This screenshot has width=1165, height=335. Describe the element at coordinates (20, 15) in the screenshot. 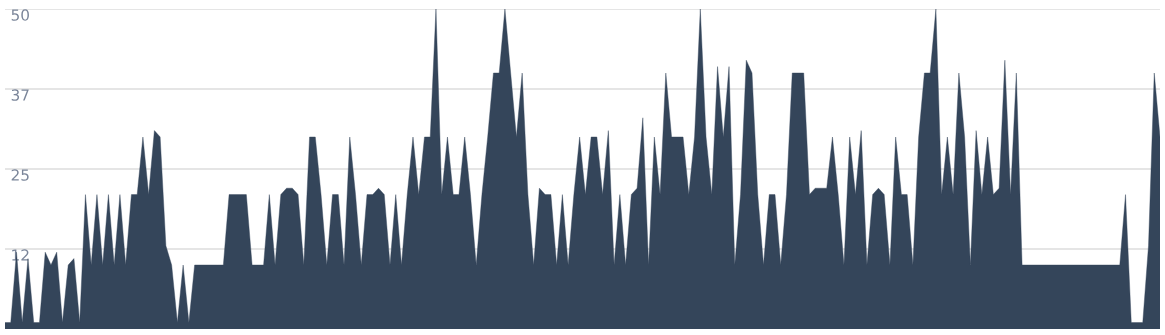

I see `y-tick-label: 50` at that location.